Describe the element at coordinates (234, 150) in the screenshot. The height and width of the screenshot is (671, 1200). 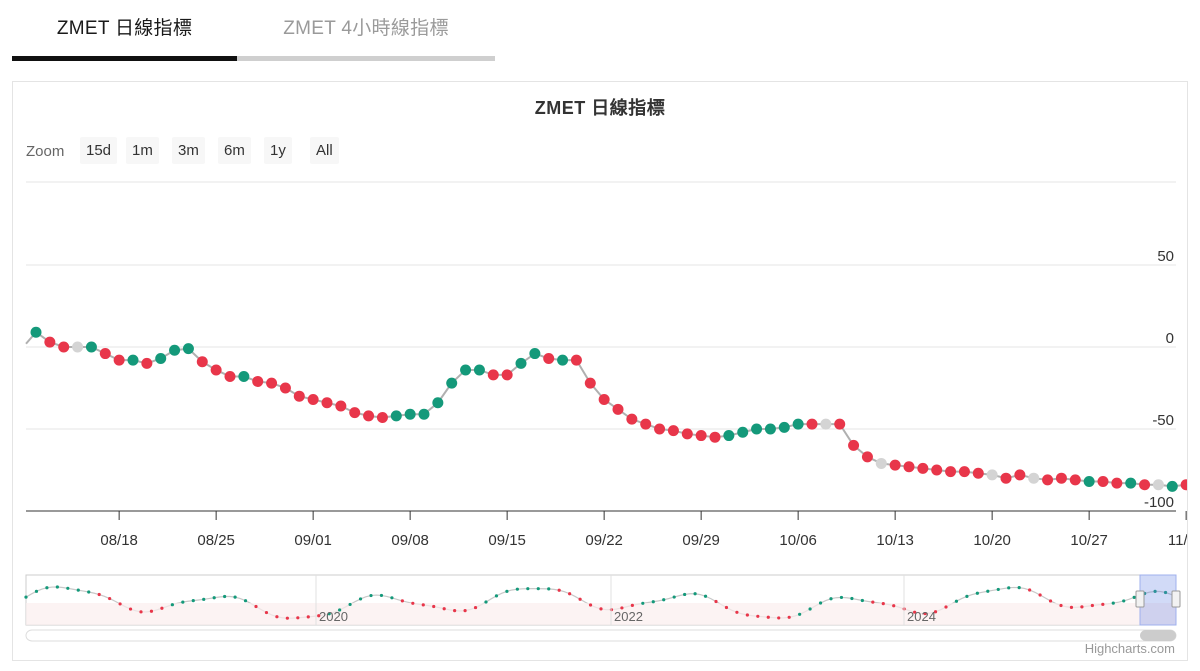
I see `zoom-6m-button: 6m` at that location.